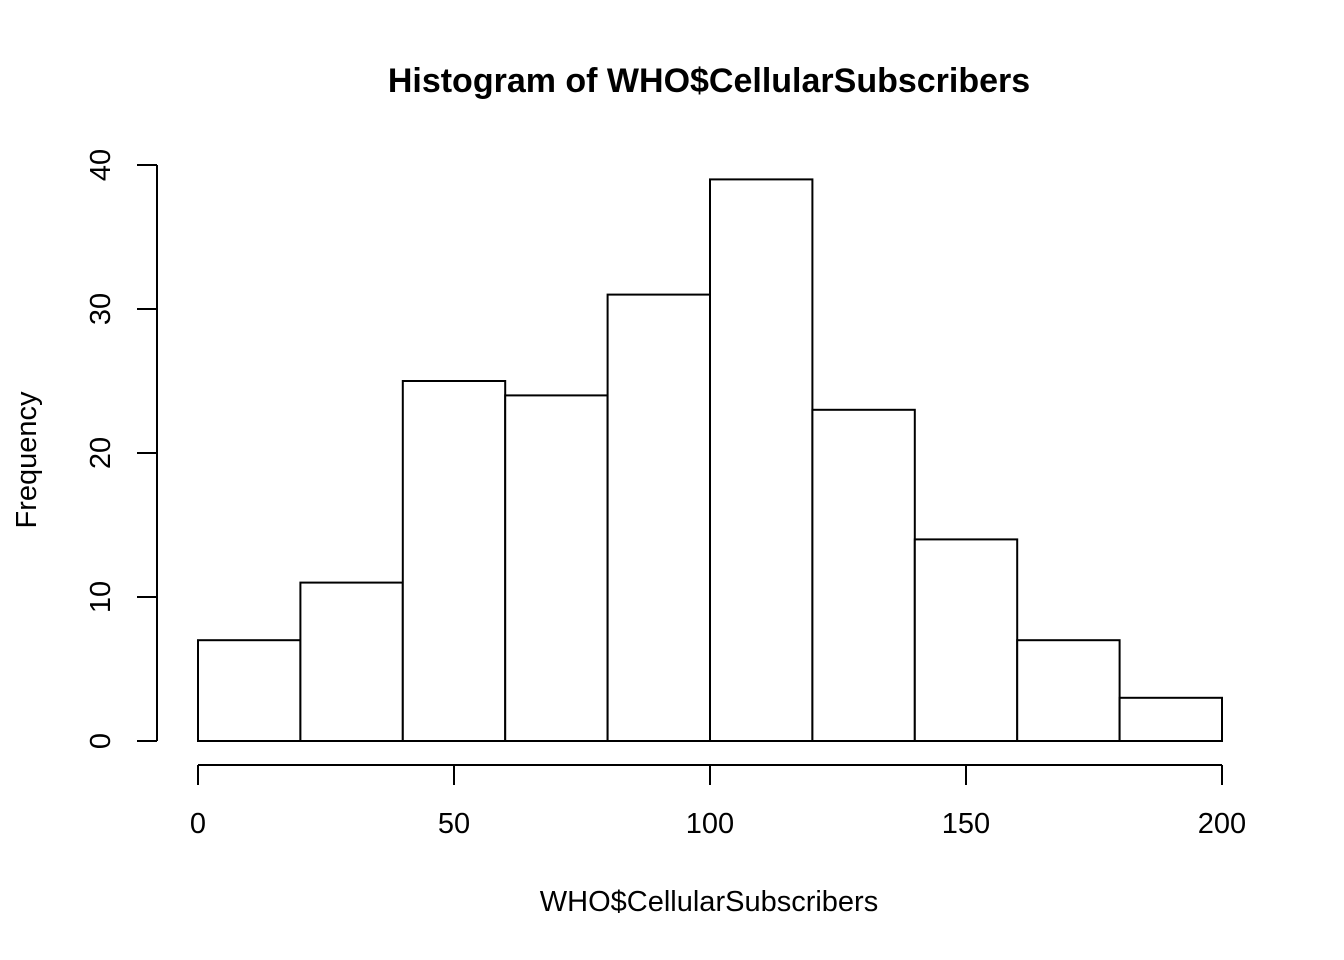 This screenshot has height=960, width=1344. What do you see at coordinates (1222, 824) in the screenshot?
I see `x-tick-label: 200` at bounding box center [1222, 824].